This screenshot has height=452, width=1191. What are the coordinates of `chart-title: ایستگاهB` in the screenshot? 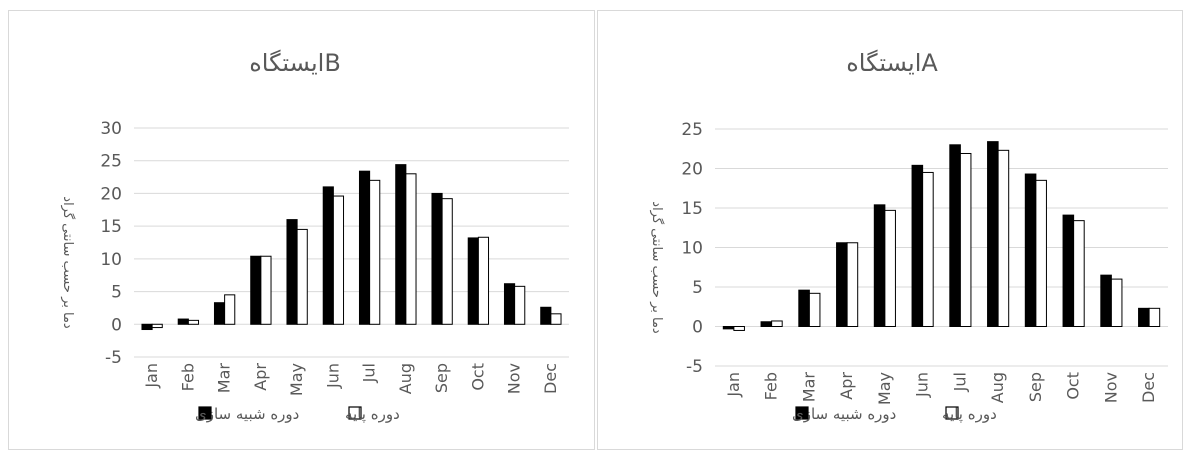 It's located at (295, 63).